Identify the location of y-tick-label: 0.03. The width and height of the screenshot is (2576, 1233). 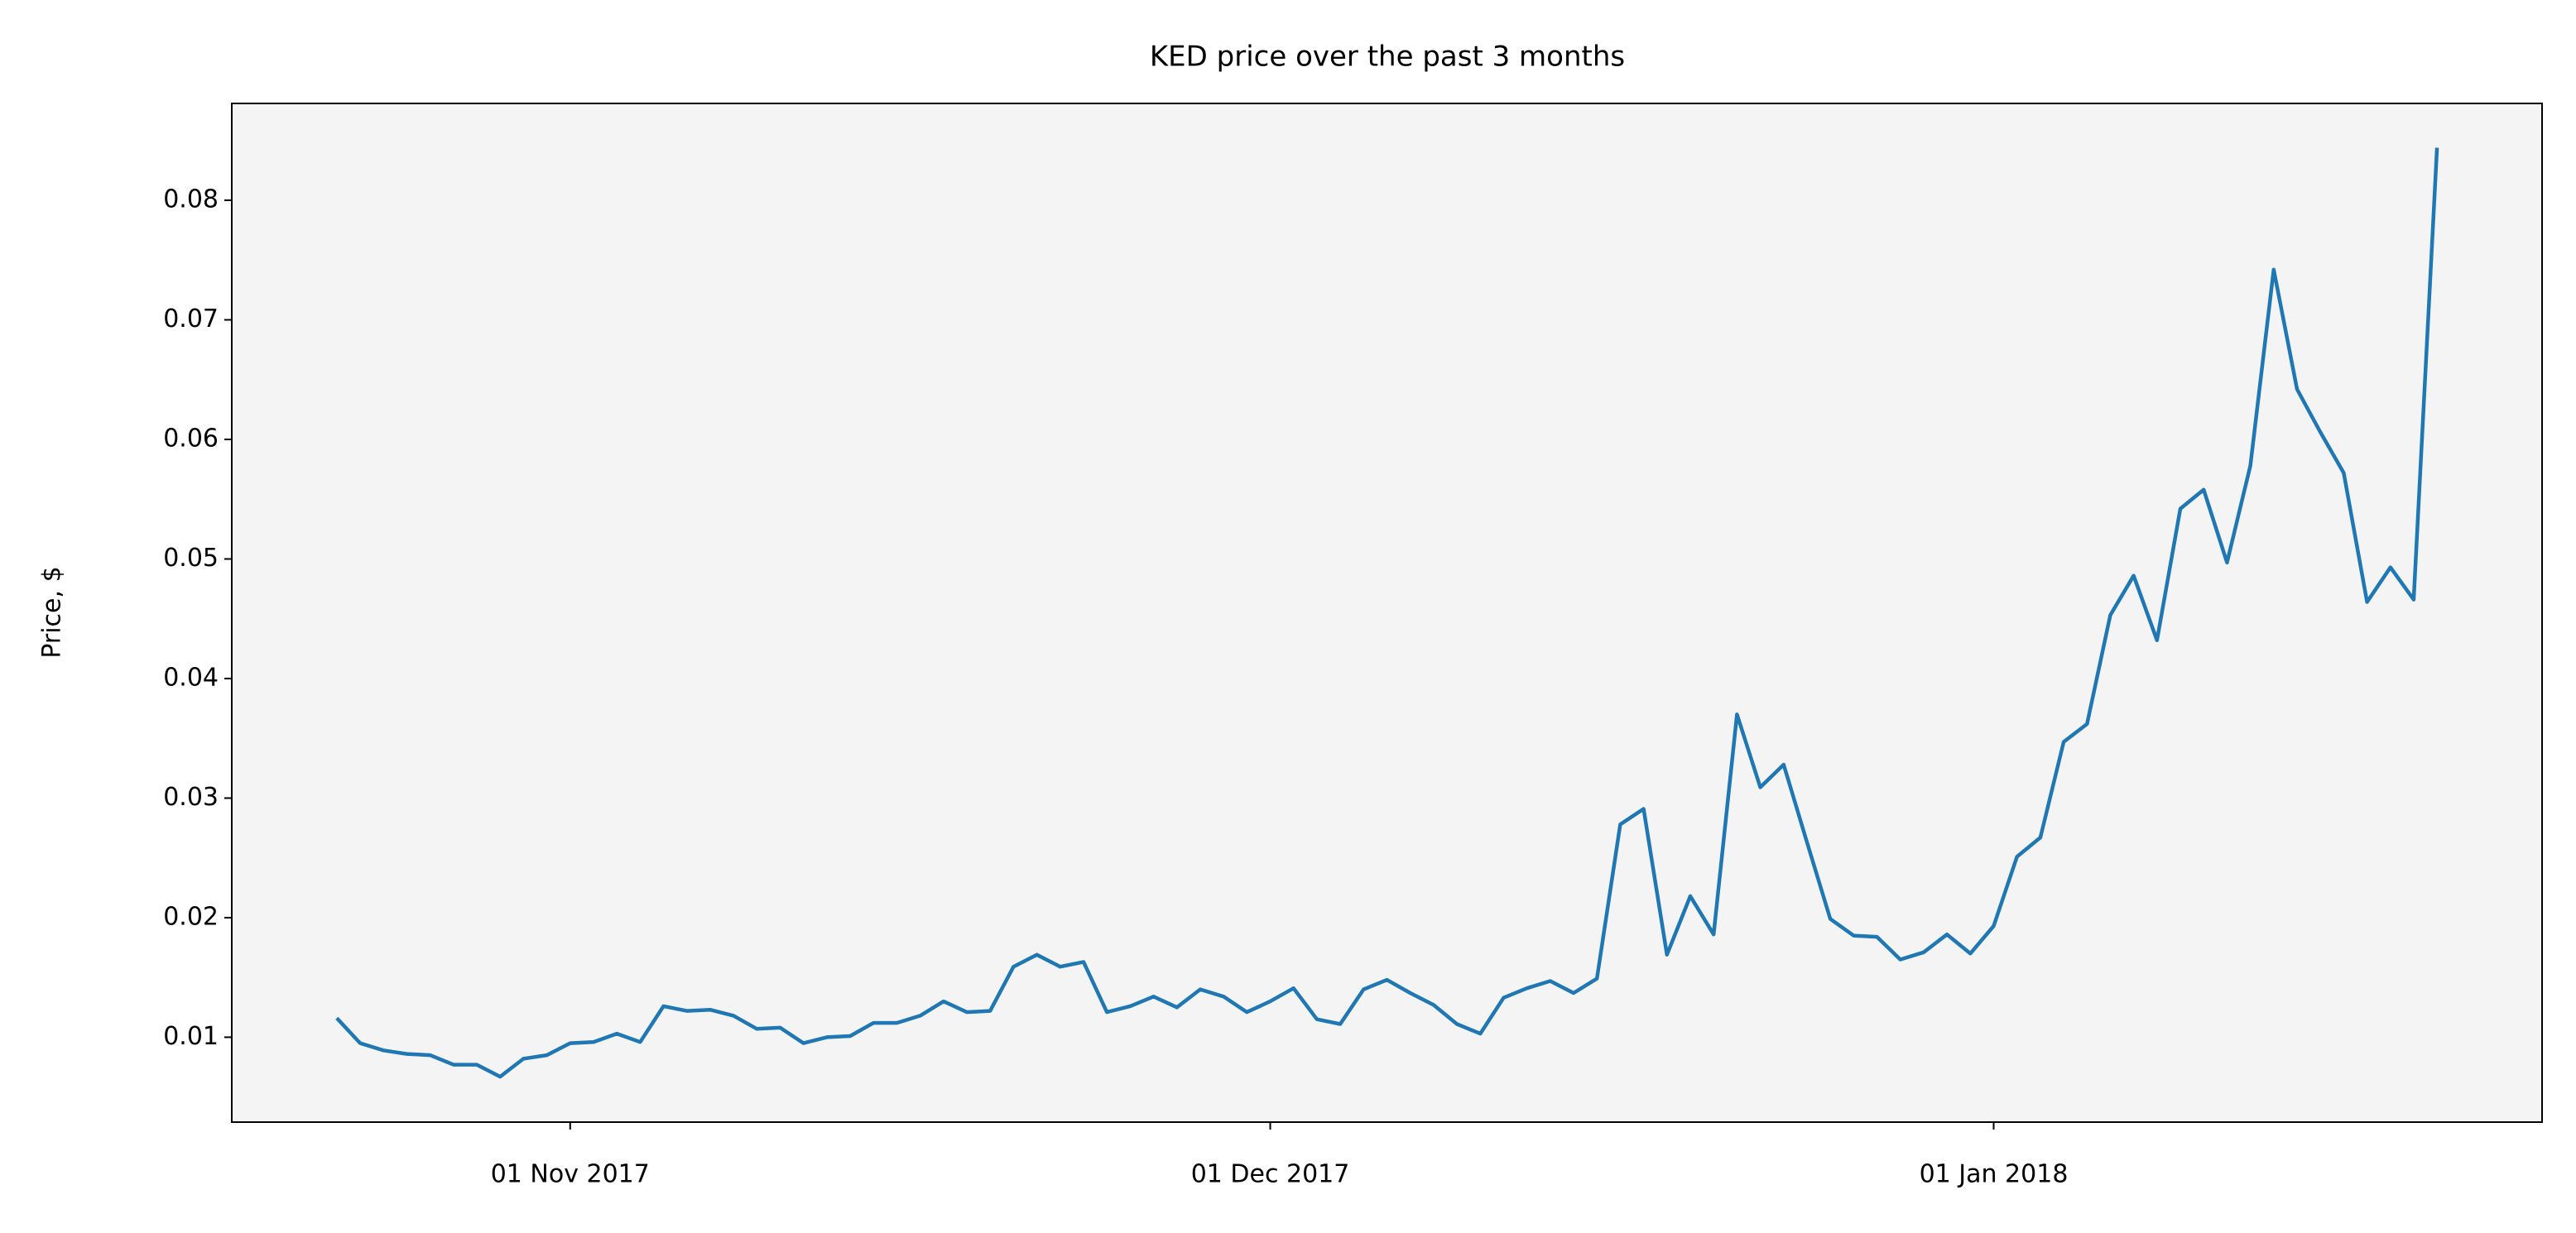
(191, 797).